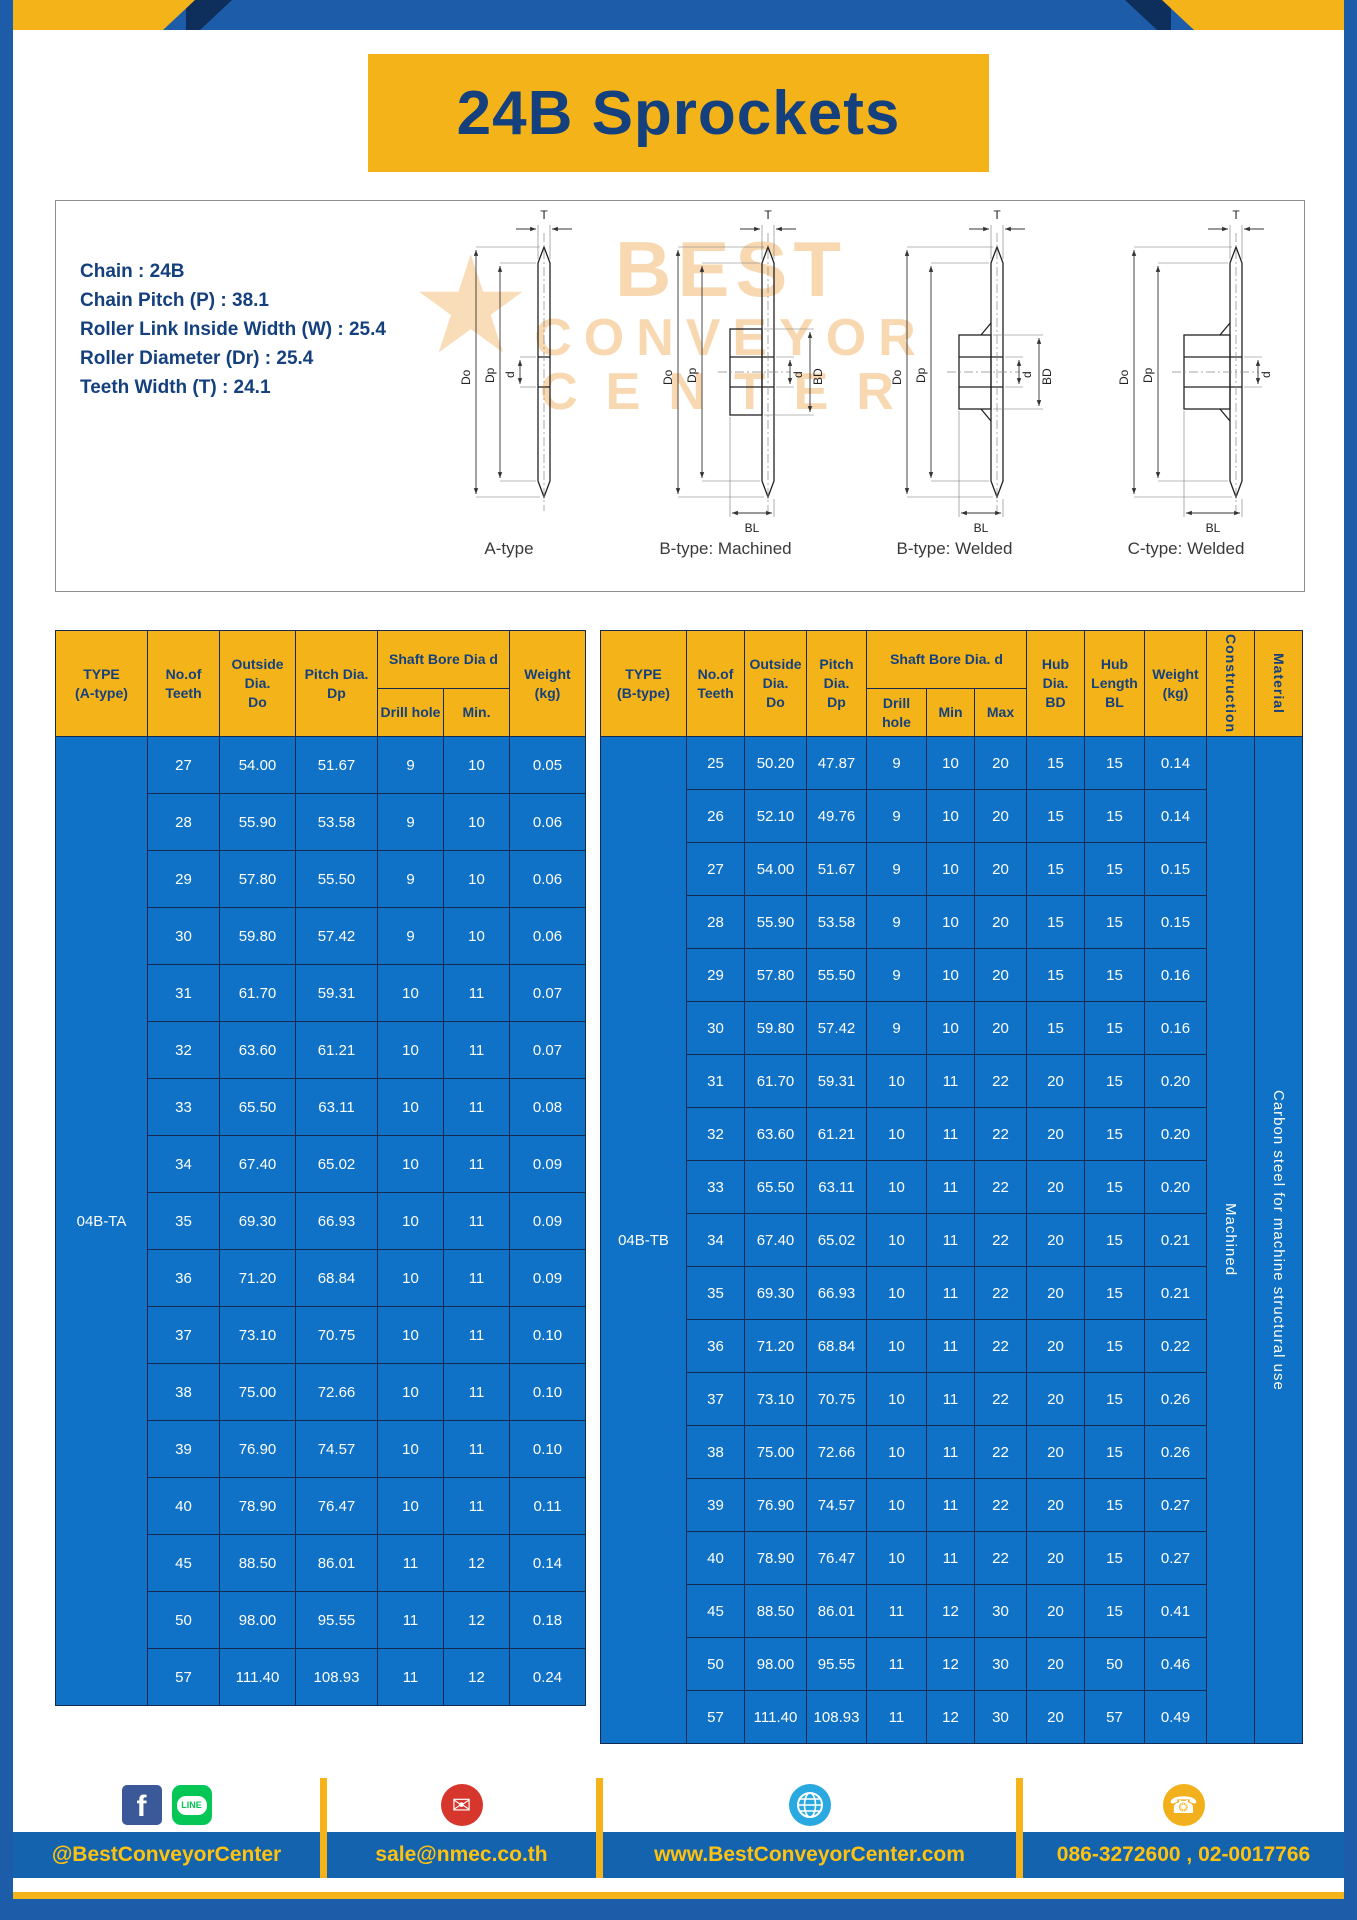 This screenshot has height=1920, width=1357. Describe the element at coordinates (836, 1346) in the screenshot. I see `table-b-cell: 68.84` at that location.